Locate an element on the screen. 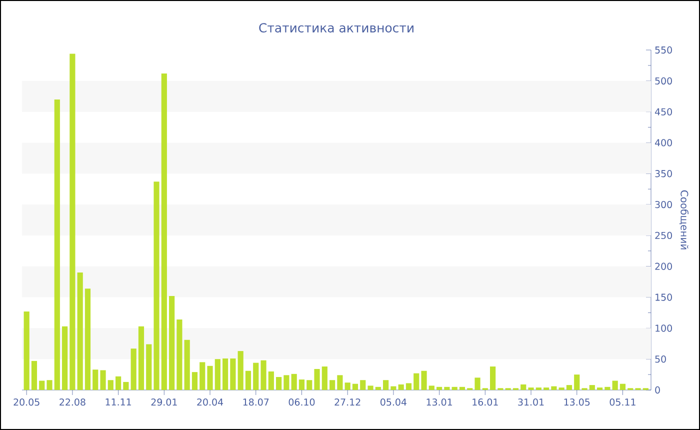  y-tick-label: 450 is located at coordinates (663, 112).